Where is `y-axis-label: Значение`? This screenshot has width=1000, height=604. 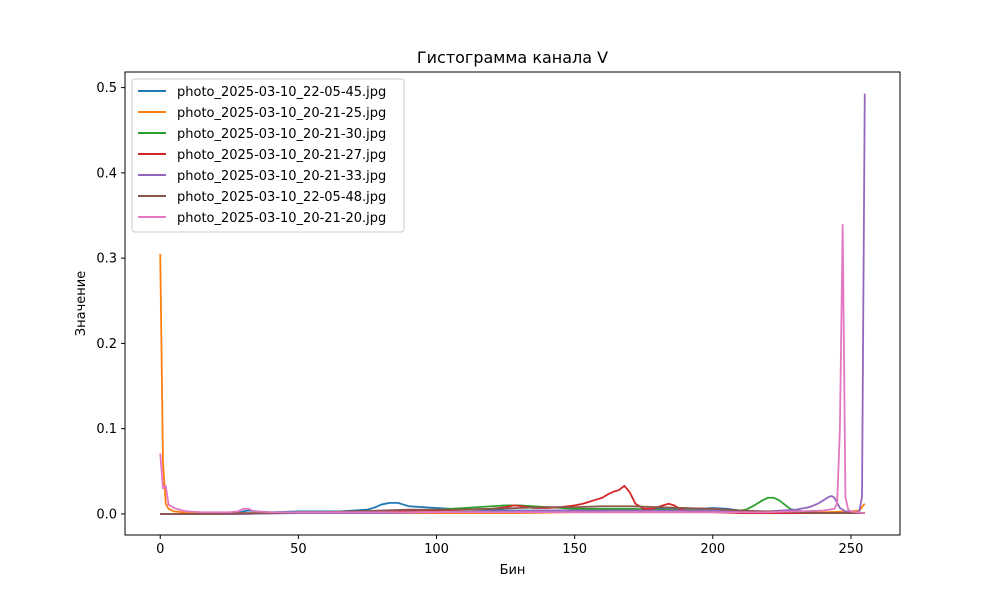
y-axis-label: Значение is located at coordinates (81, 303).